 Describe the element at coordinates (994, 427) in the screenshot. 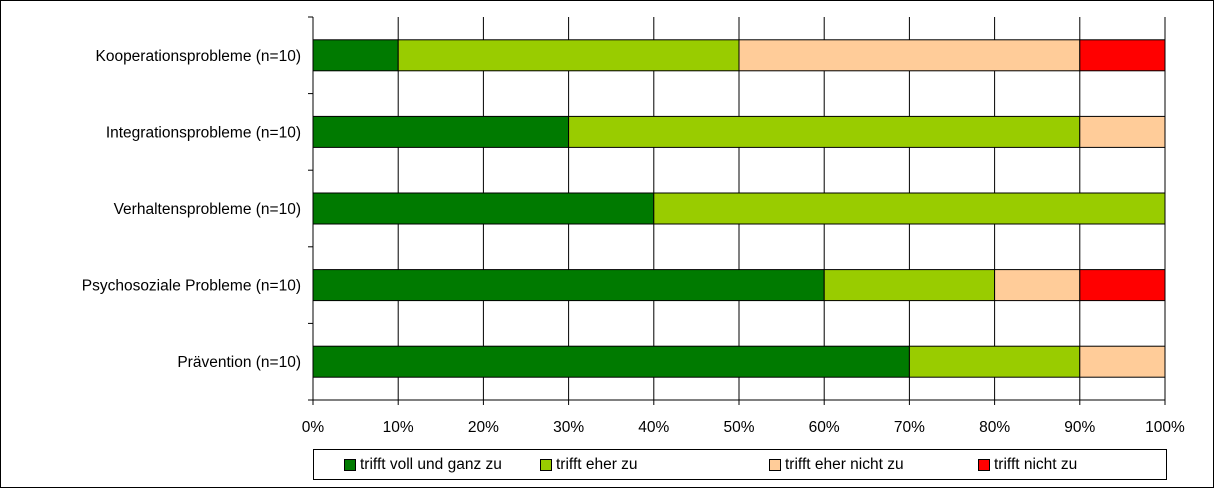

I see `x-tick-label: 80%` at that location.